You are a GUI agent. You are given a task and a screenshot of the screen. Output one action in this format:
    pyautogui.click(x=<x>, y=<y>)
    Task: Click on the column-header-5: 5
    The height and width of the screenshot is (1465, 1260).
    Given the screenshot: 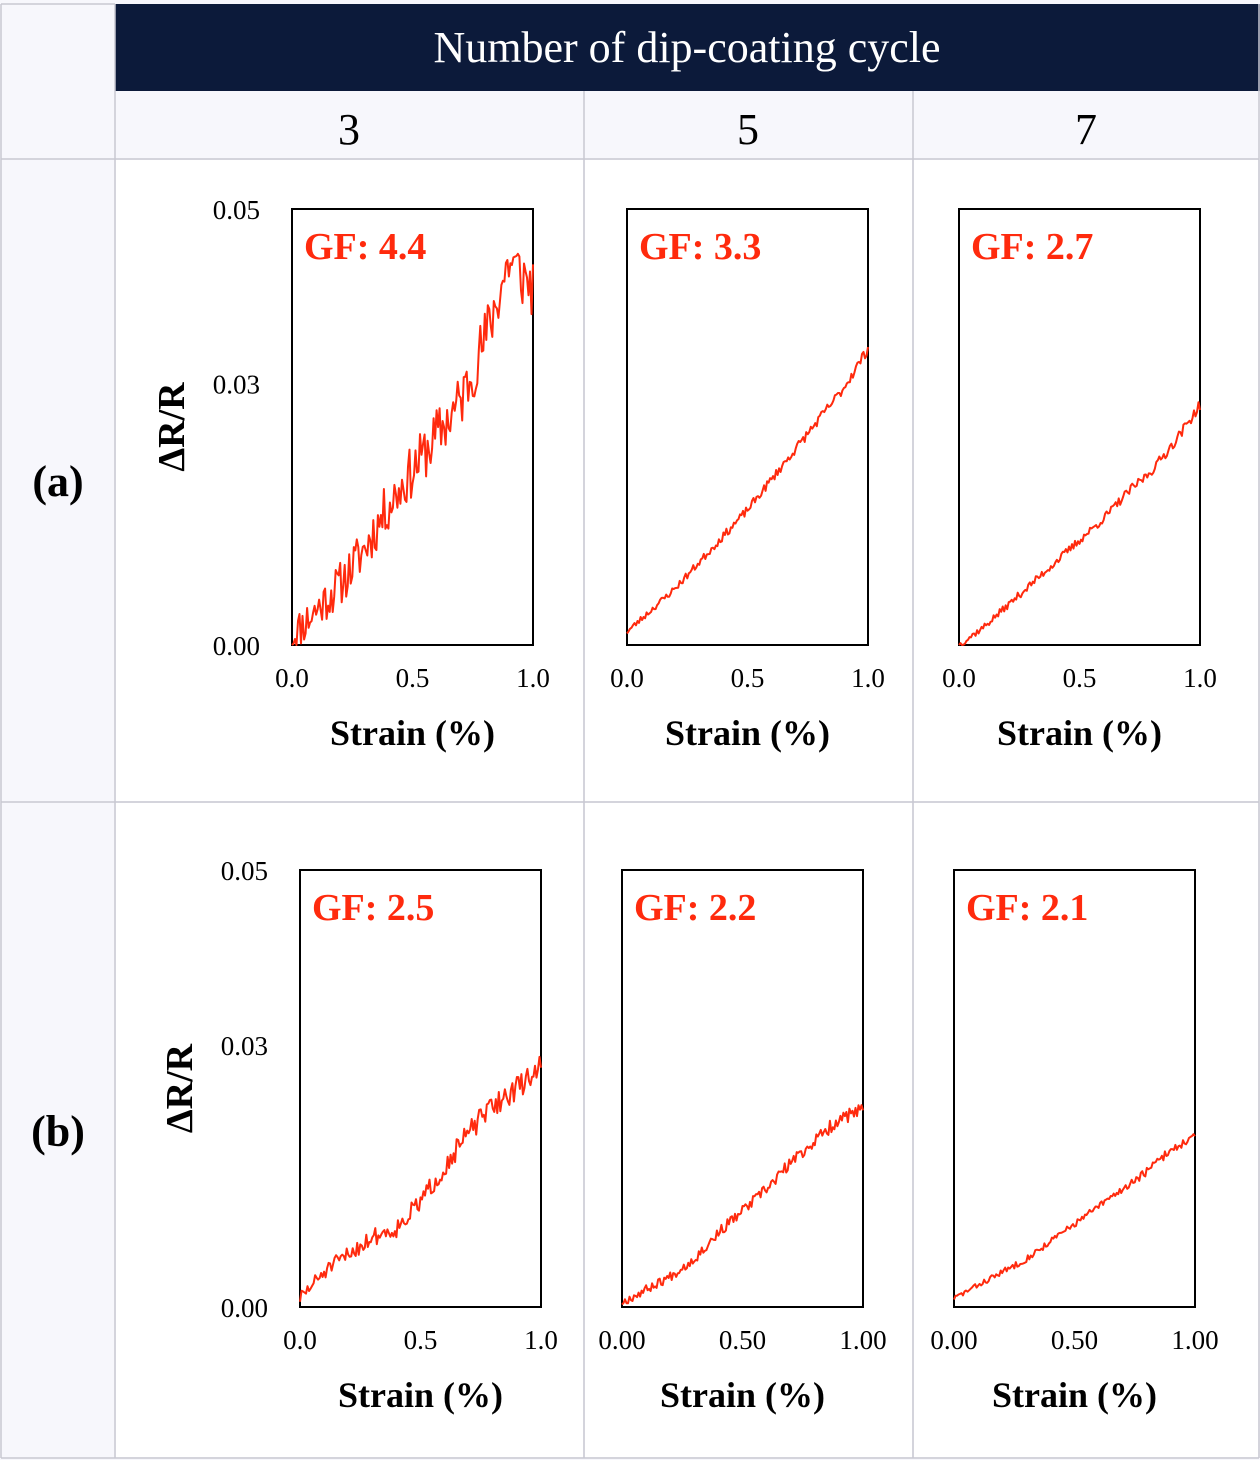 What is the action you would take?
    pyautogui.click(x=748, y=129)
    